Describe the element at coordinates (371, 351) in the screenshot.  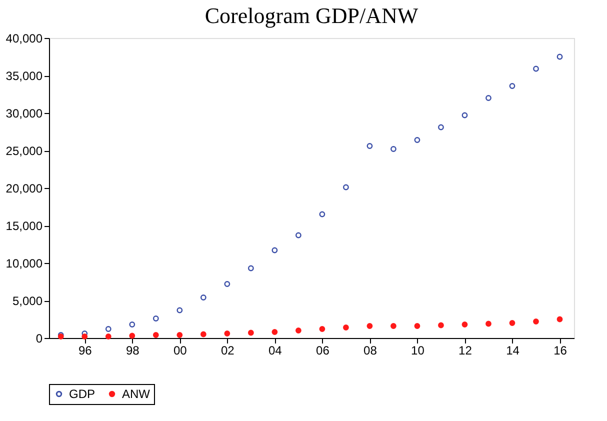
I see `x-tick-label: 08` at that location.